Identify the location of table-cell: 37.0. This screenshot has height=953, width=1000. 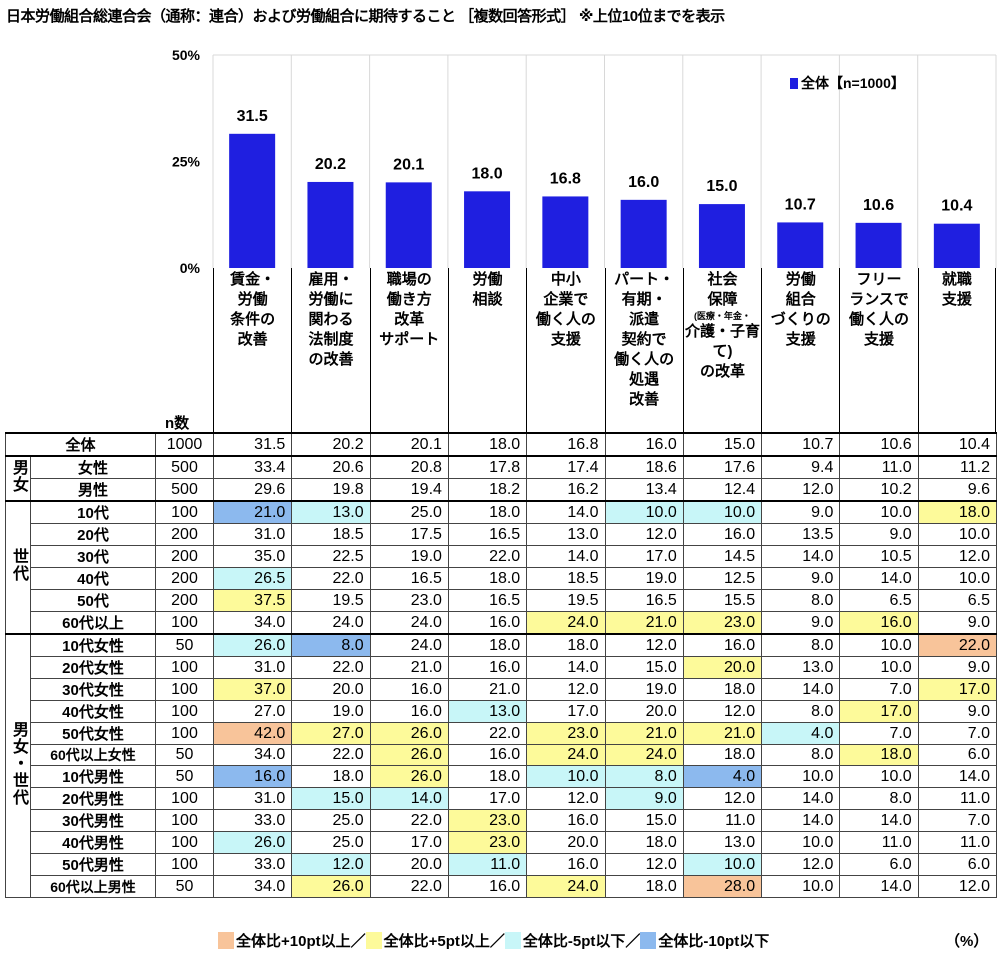
(253, 689).